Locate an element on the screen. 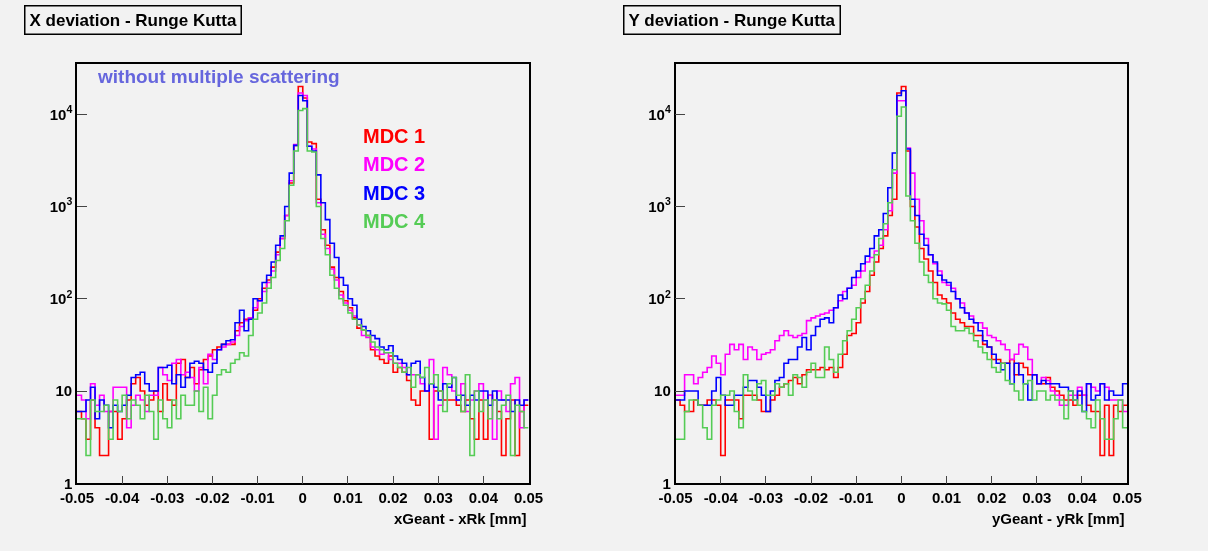  series-label: MDC 4 is located at coordinates (395, 221).